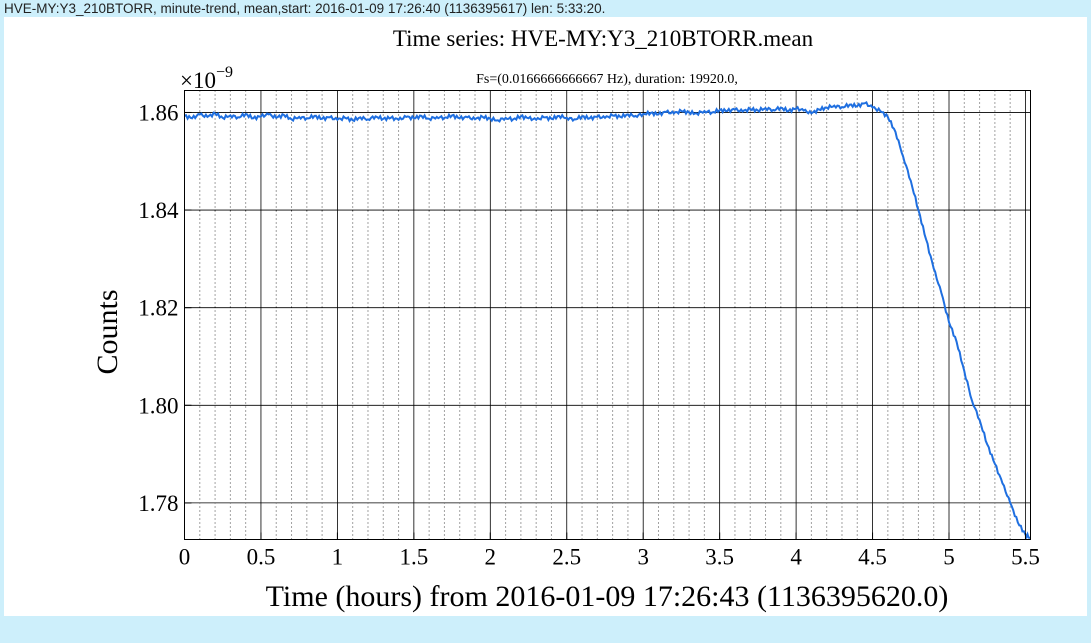 Image resolution: width=1091 pixels, height=643 pixels. Describe the element at coordinates (491, 557) in the screenshot. I see `x-tick-label: 2` at that location.